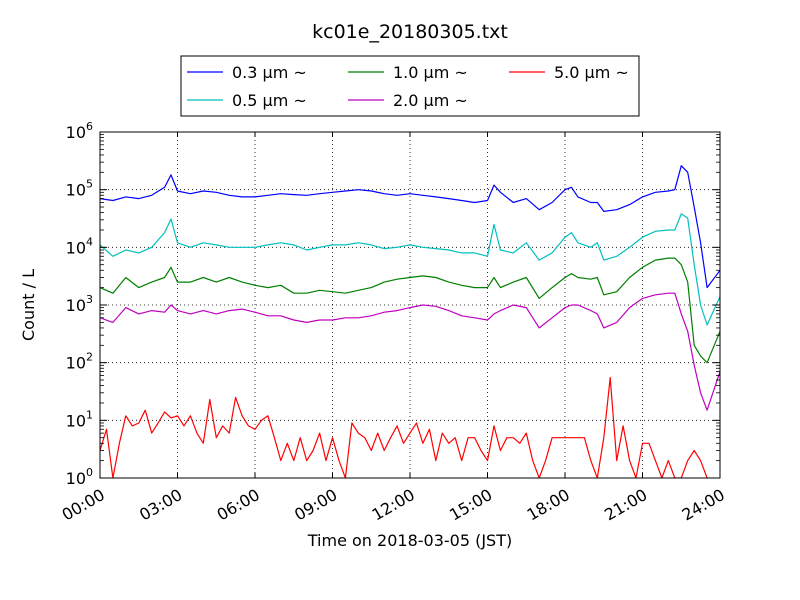 Image resolution: width=800 pixels, height=600 pixels. I want to click on y-tick-label: 10⁶, so click(79, 131).